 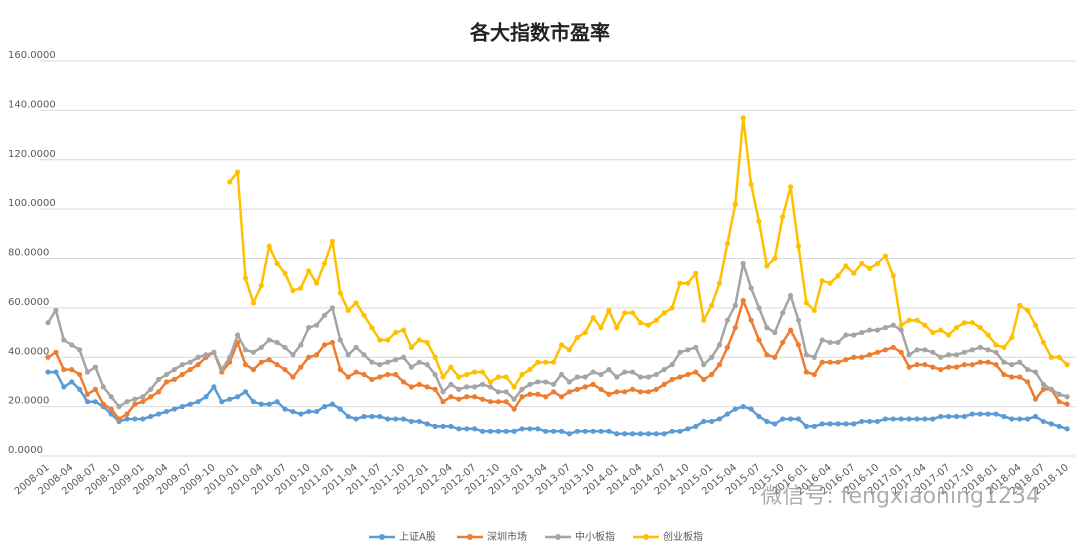 What do you see at coordinates (507, 536) in the screenshot?
I see `legend-label: 深圳市场` at bounding box center [507, 536].